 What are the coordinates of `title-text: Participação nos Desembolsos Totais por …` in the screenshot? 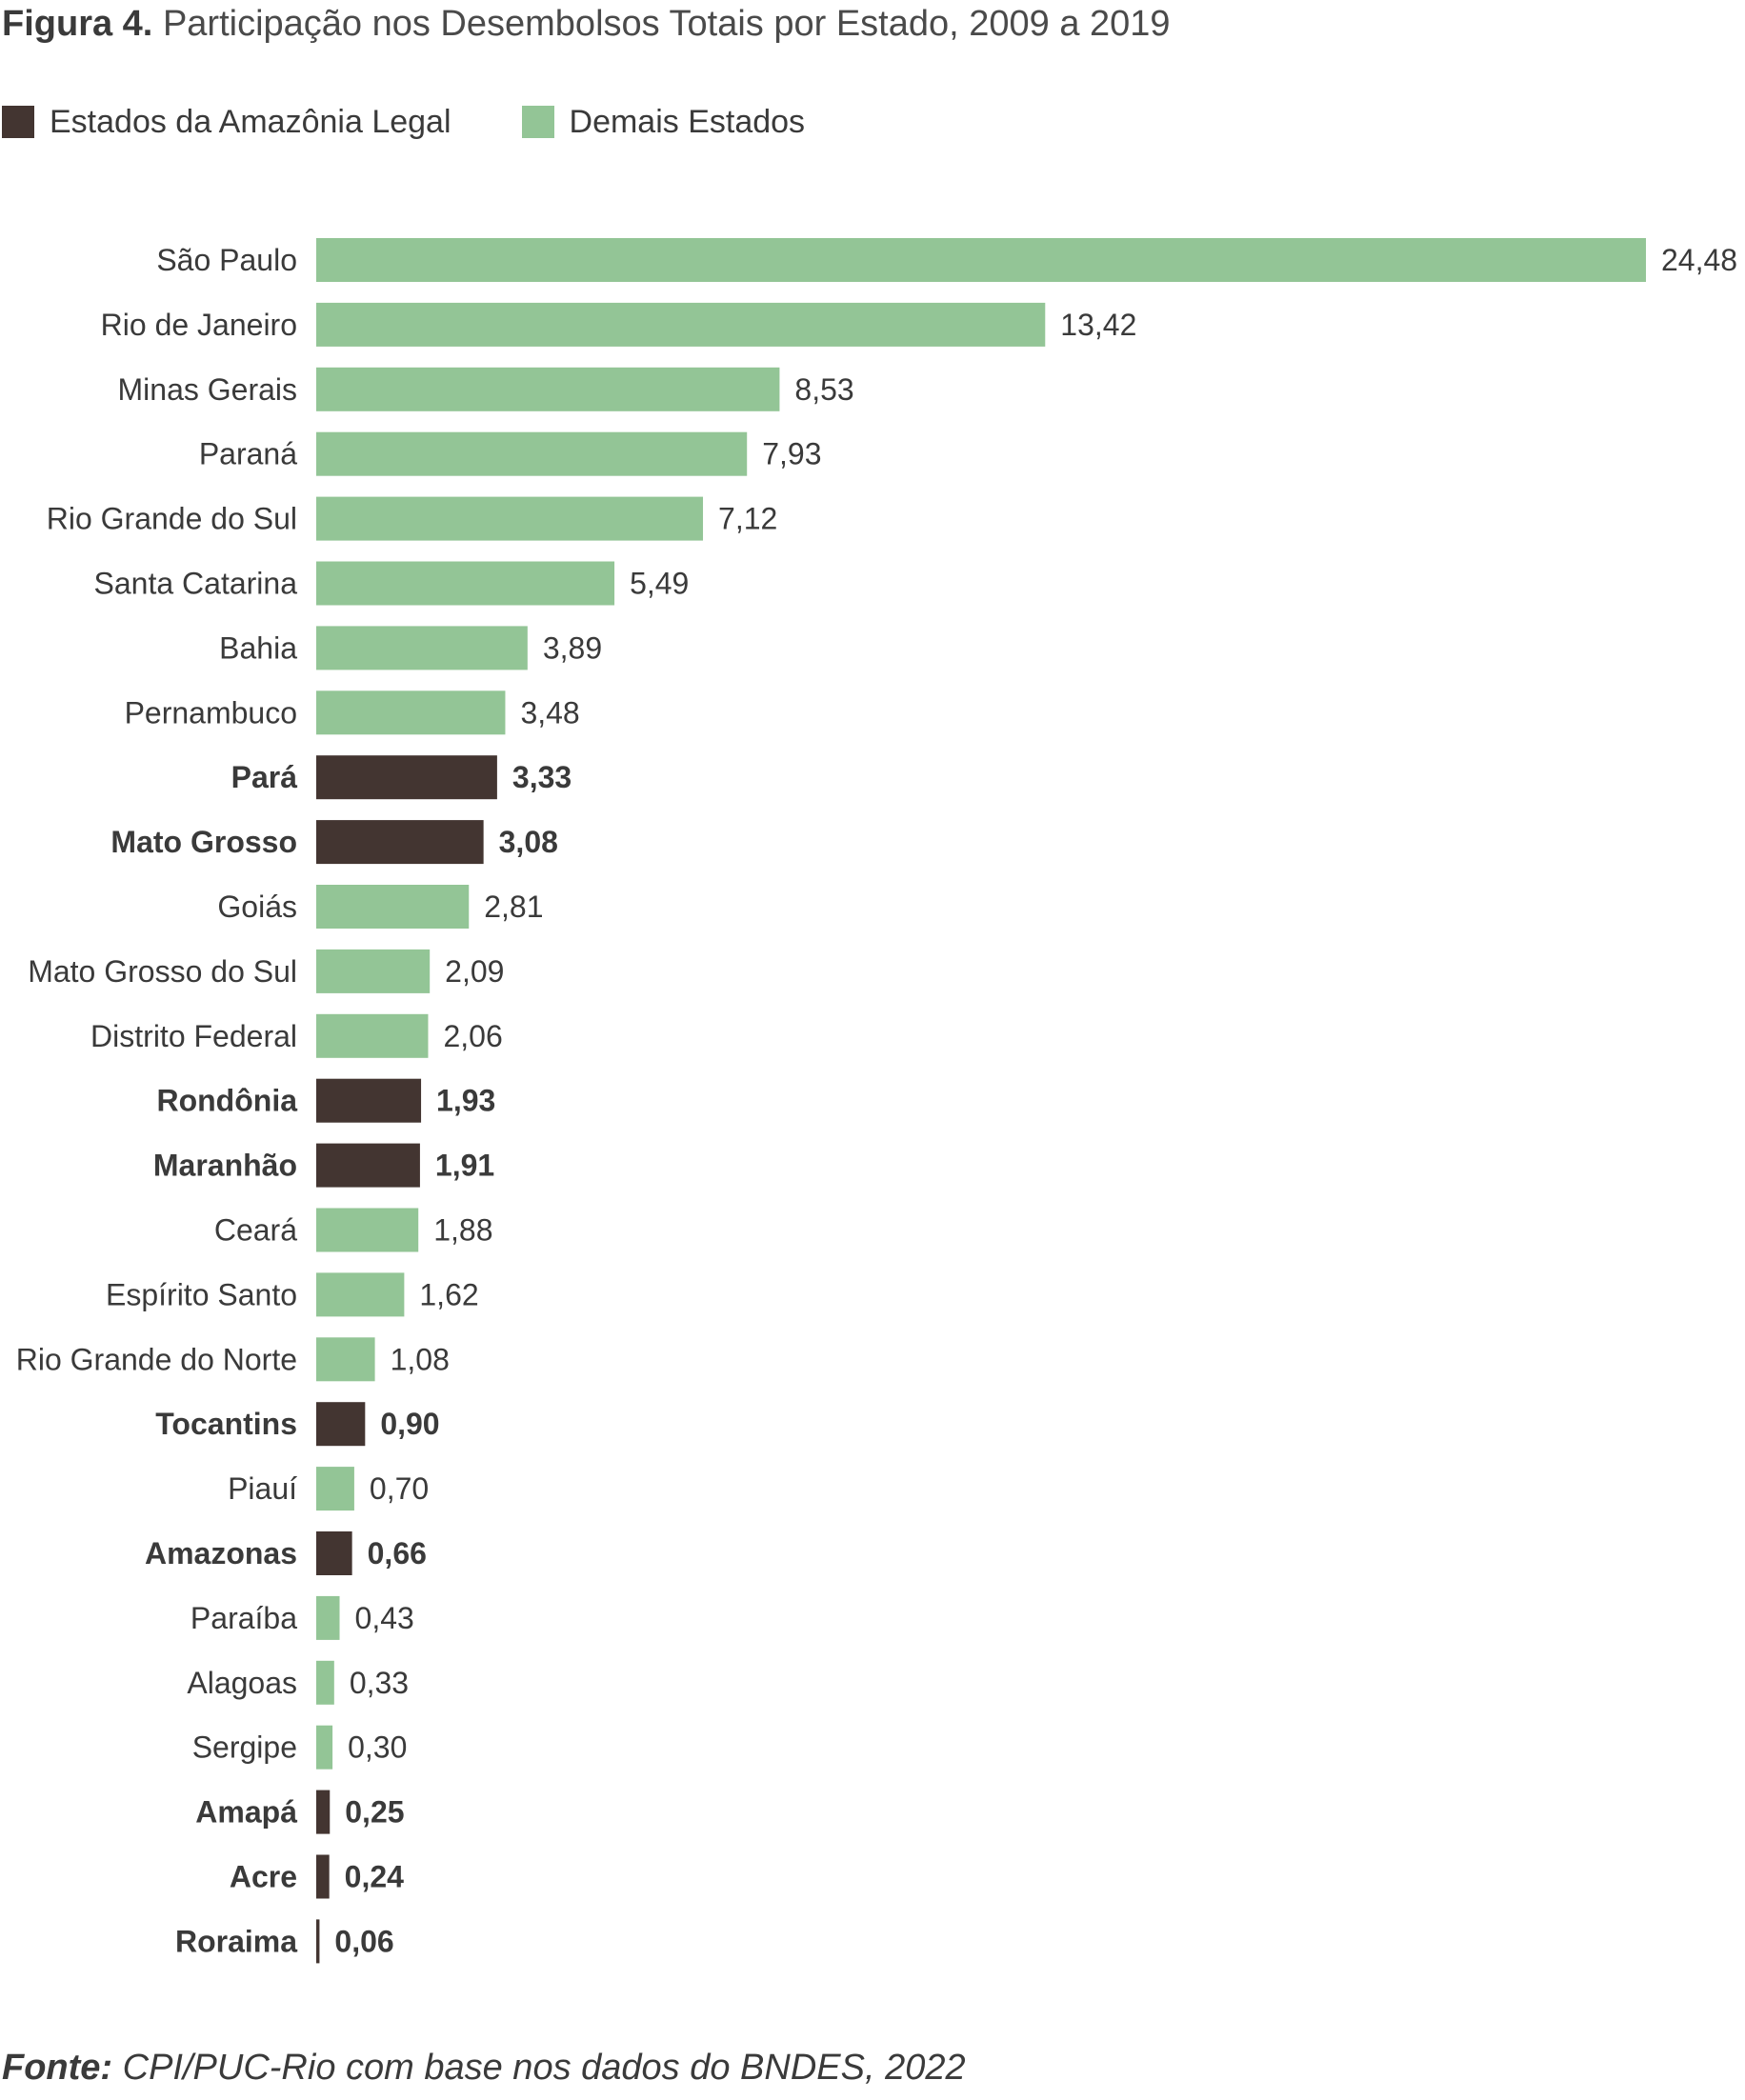 It's located at (666, 24).